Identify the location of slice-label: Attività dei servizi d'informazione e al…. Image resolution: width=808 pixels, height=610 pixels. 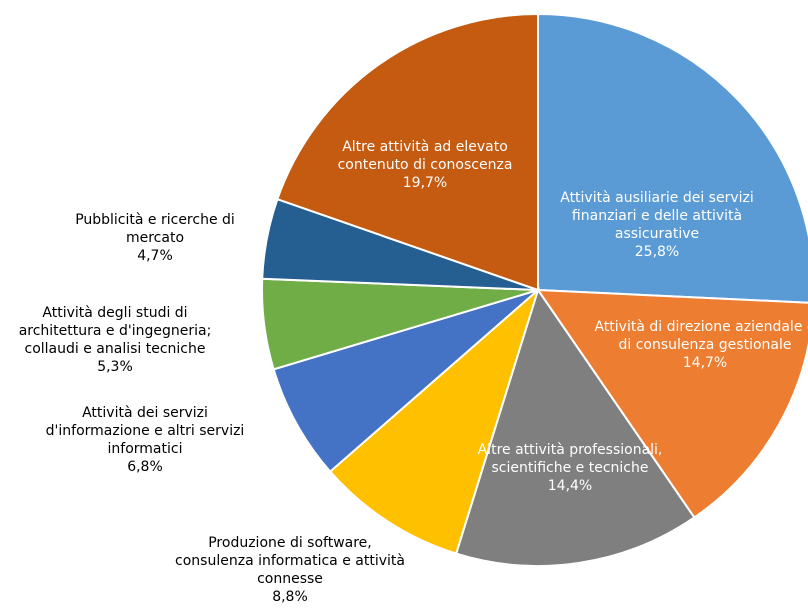
(145, 440).